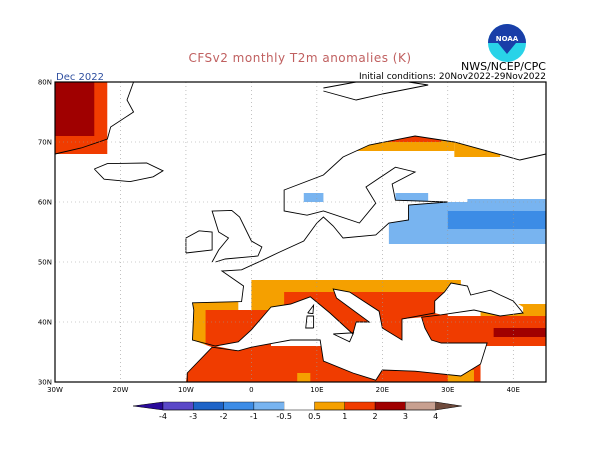  What do you see at coordinates (251, 390) in the screenshot?
I see `lon-tick-label: 0` at bounding box center [251, 390].